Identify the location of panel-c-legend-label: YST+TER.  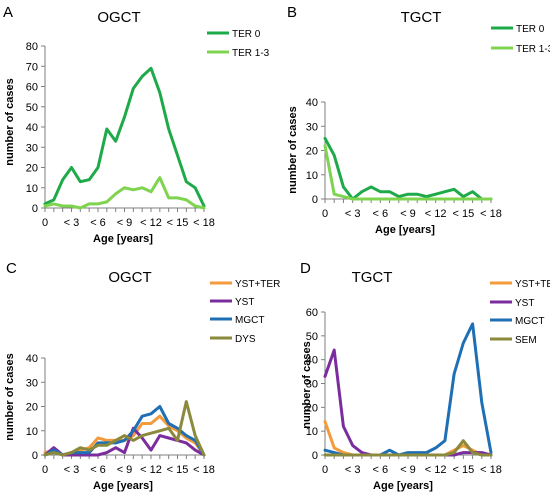
(257, 284).